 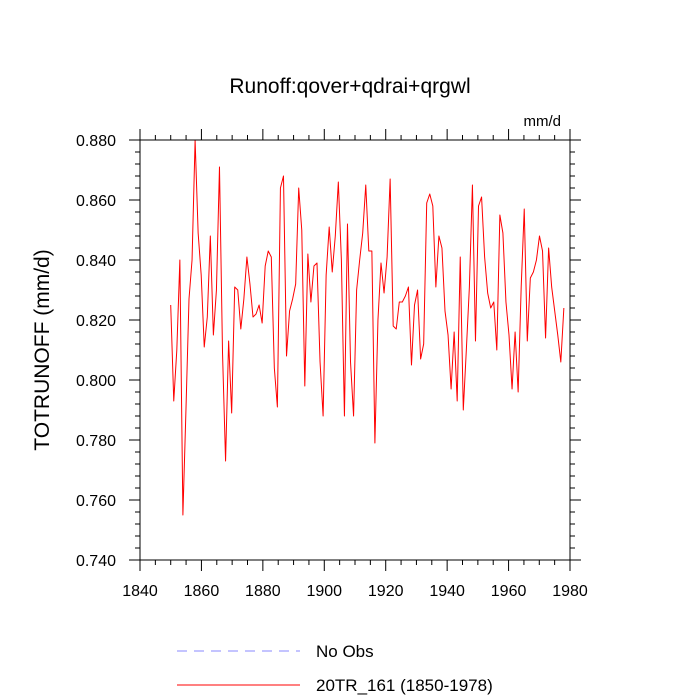 I want to click on legend-label: 20TR_161 (1850-1978), so click(x=404, y=685).